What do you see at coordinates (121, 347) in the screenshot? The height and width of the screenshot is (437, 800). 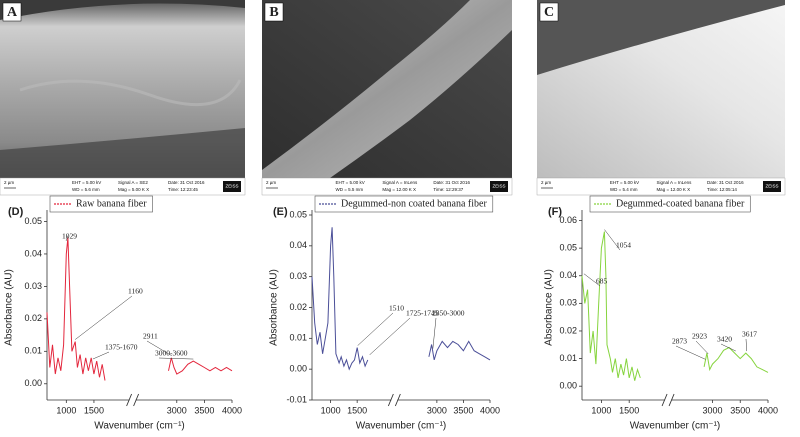 I see `annotation: 1375-1670` at bounding box center [121, 347].